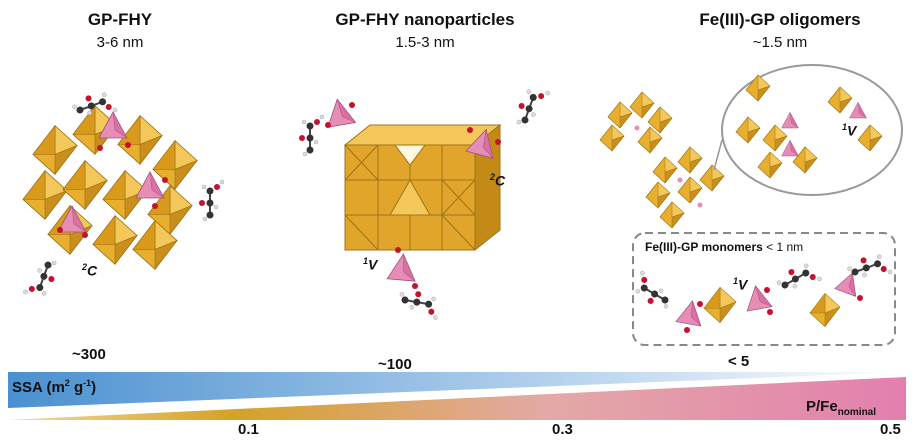 The image size is (916, 440). I want to click on axis-tick-0-5: 0.5, so click(890, 429).